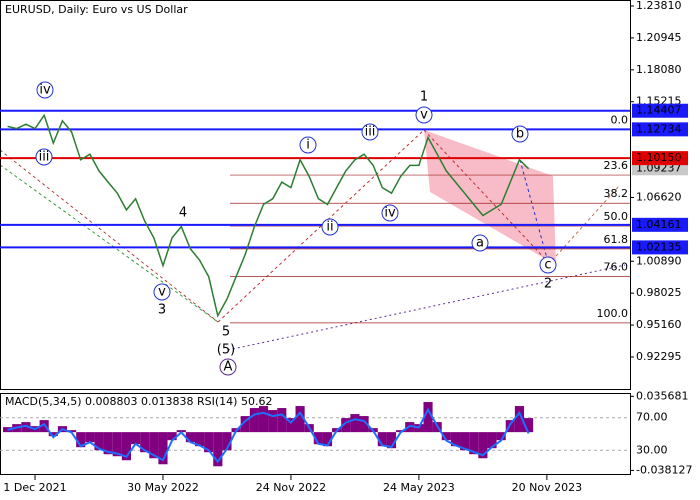  I want to click on y-tick-label: 0.92295, so click(659, 356).